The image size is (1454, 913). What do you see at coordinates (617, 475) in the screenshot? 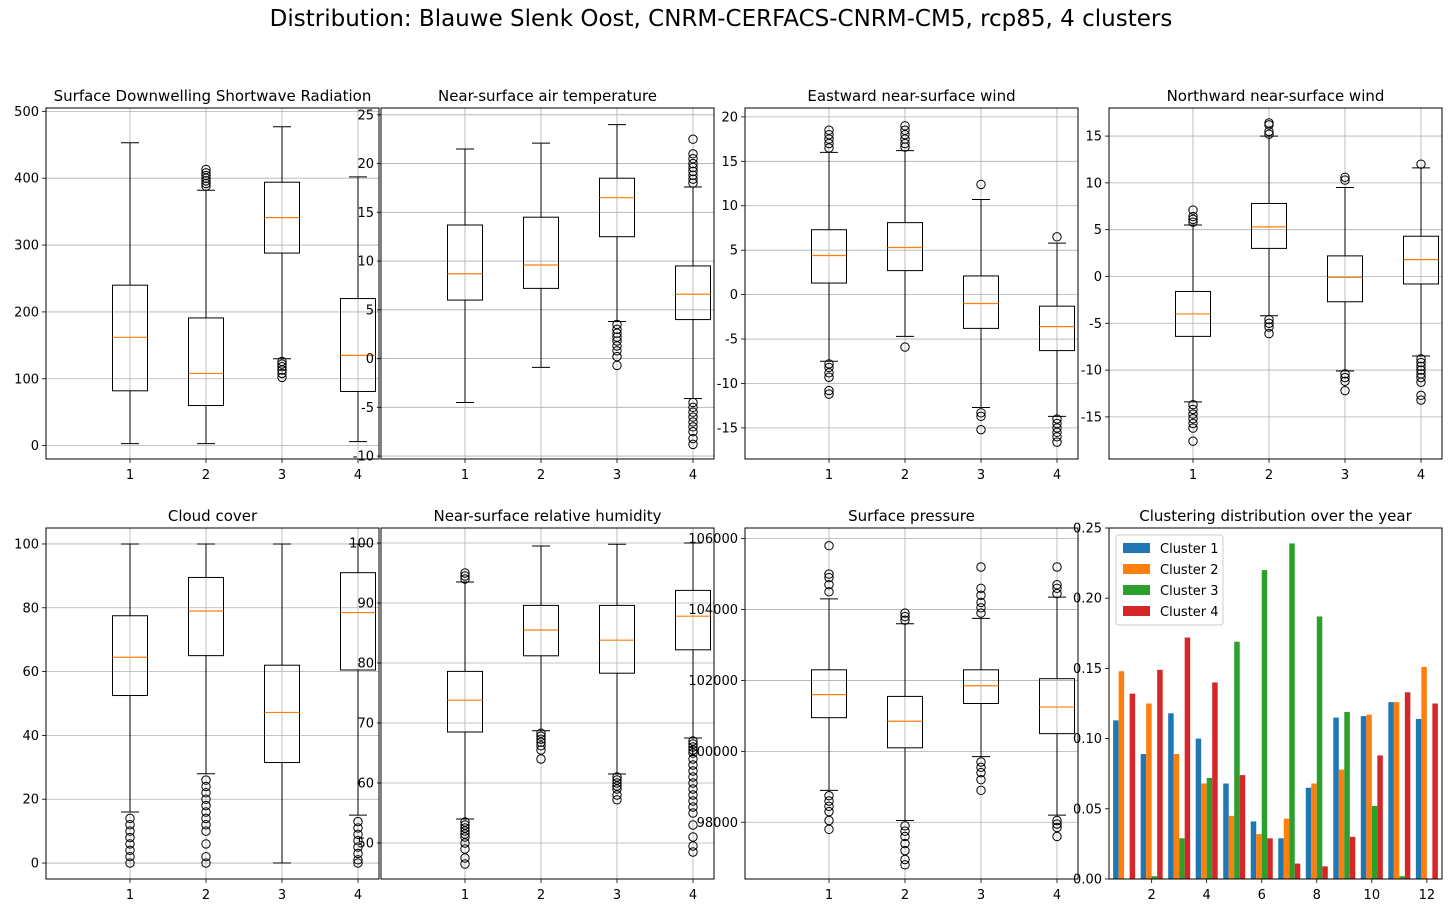
I see `x-tick-label: 3` at bounding box center [617, 475].